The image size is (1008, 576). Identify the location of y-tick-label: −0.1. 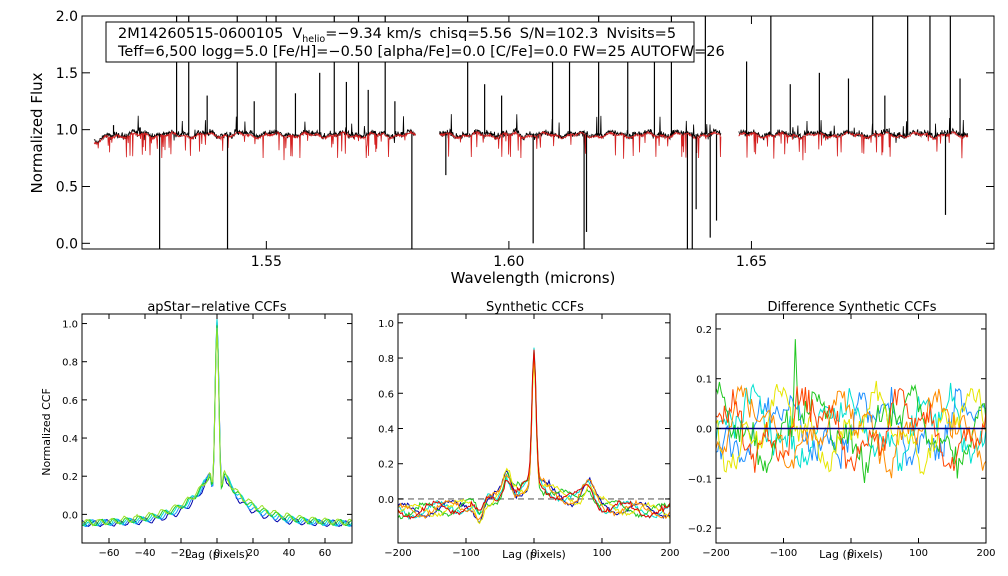
(700, 479).